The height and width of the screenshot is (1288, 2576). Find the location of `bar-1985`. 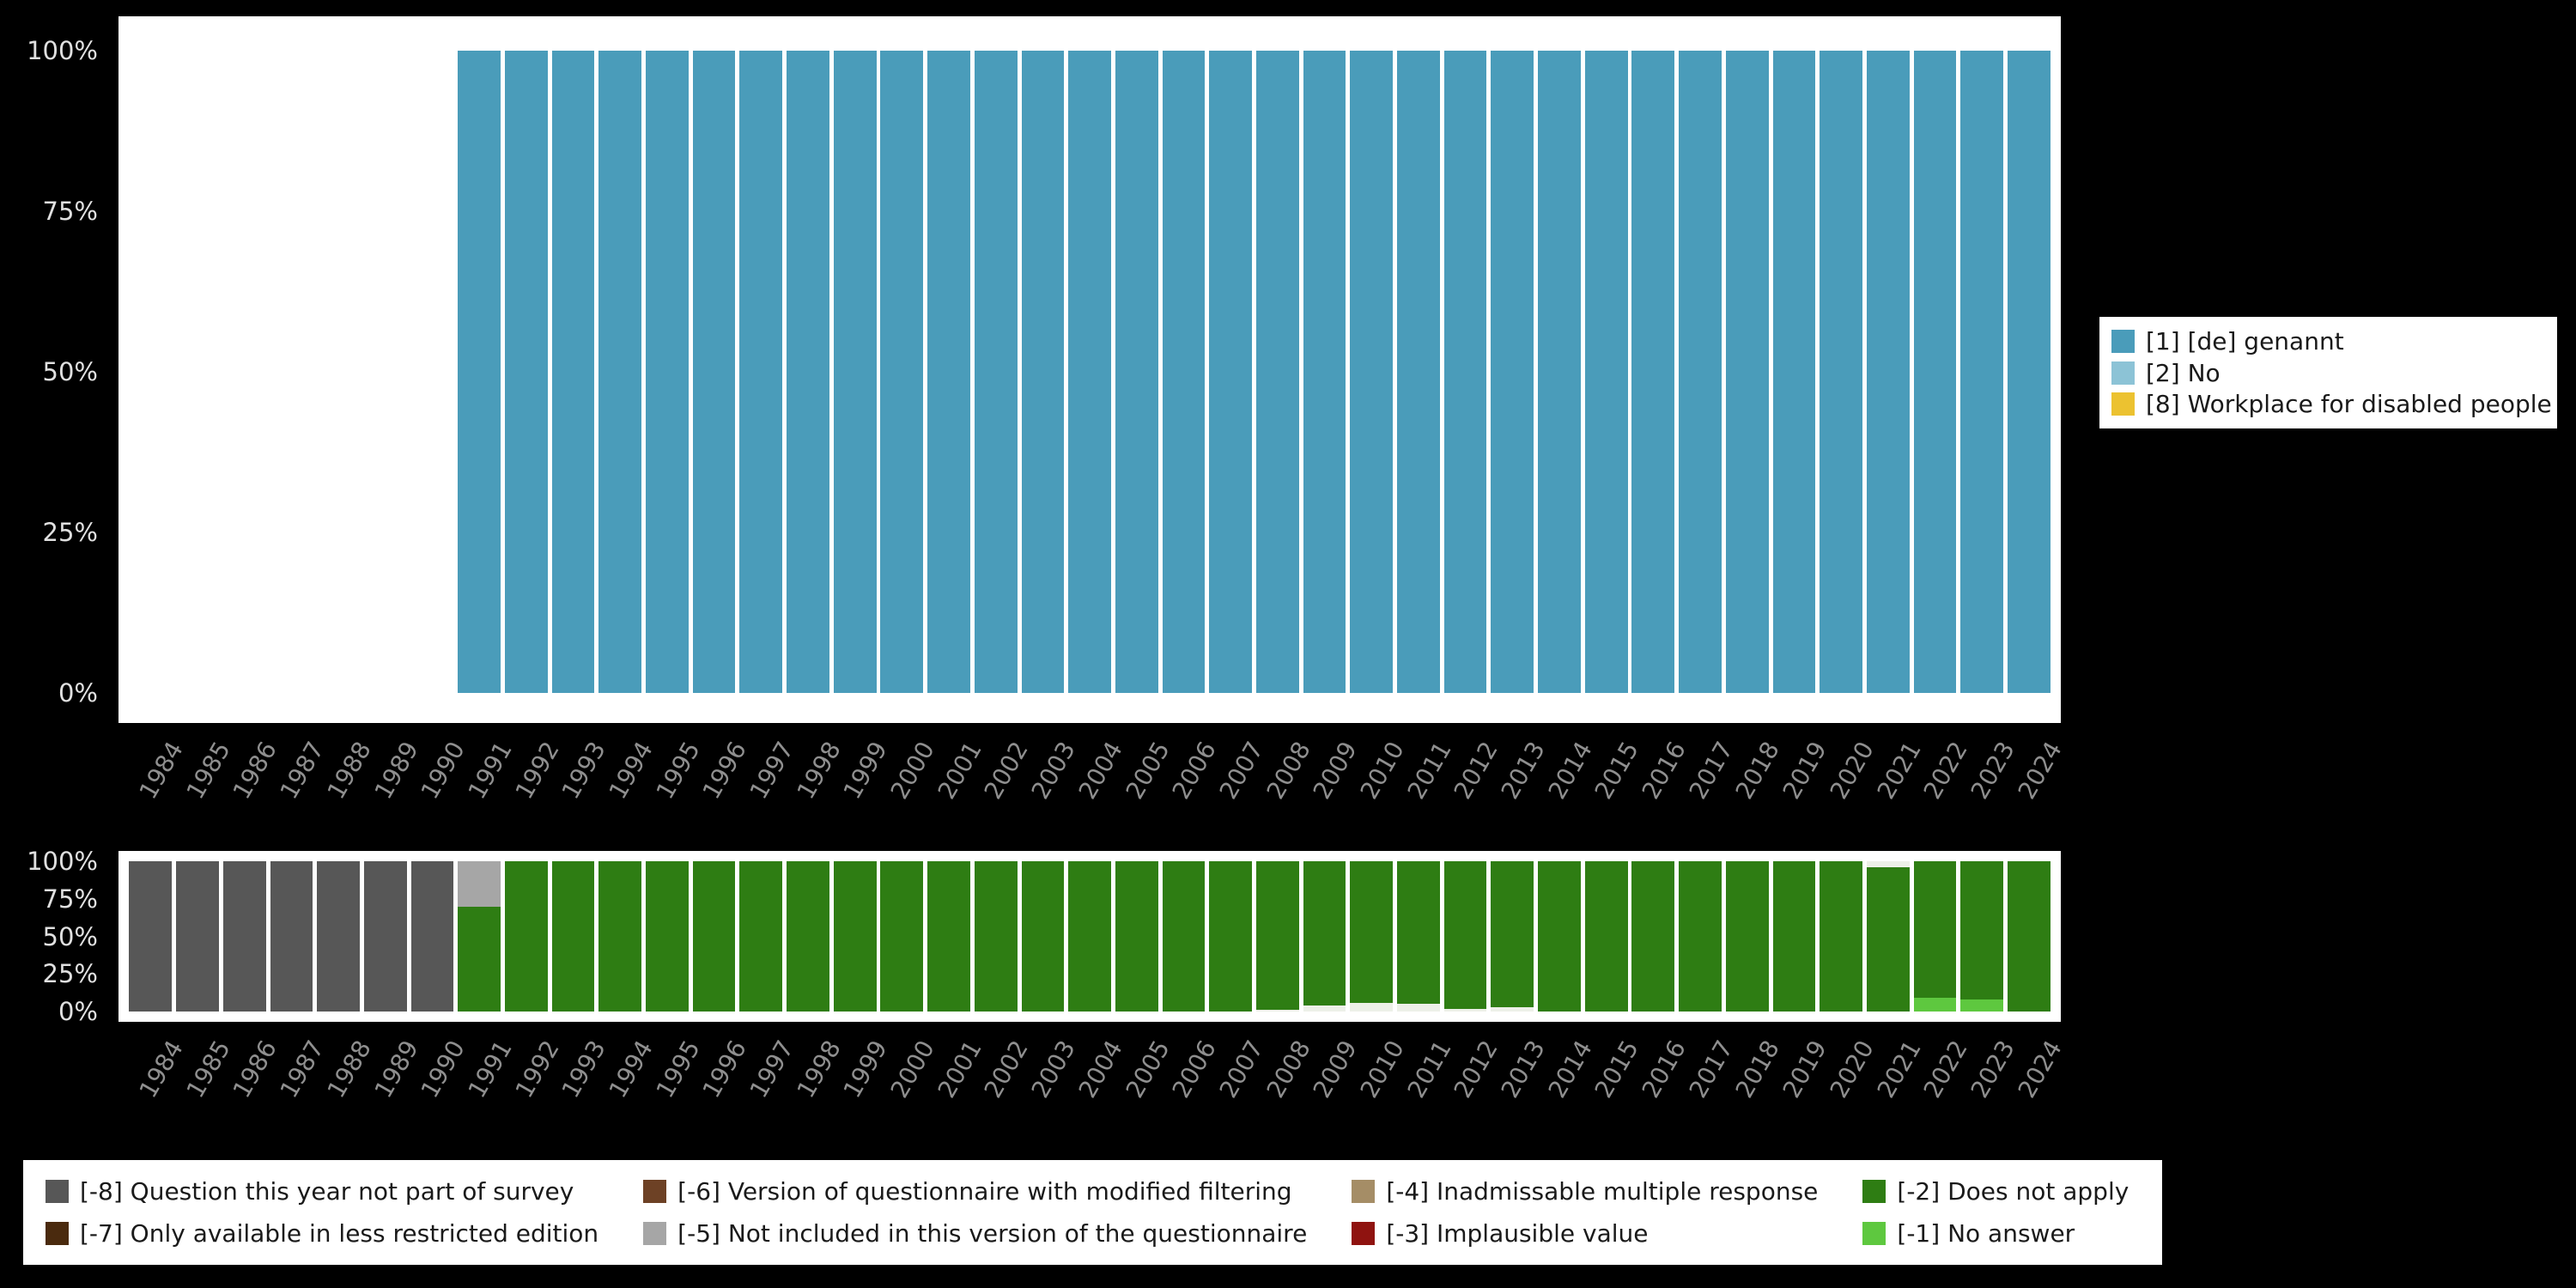

bar-1985 is located at coordinates (197, 936).